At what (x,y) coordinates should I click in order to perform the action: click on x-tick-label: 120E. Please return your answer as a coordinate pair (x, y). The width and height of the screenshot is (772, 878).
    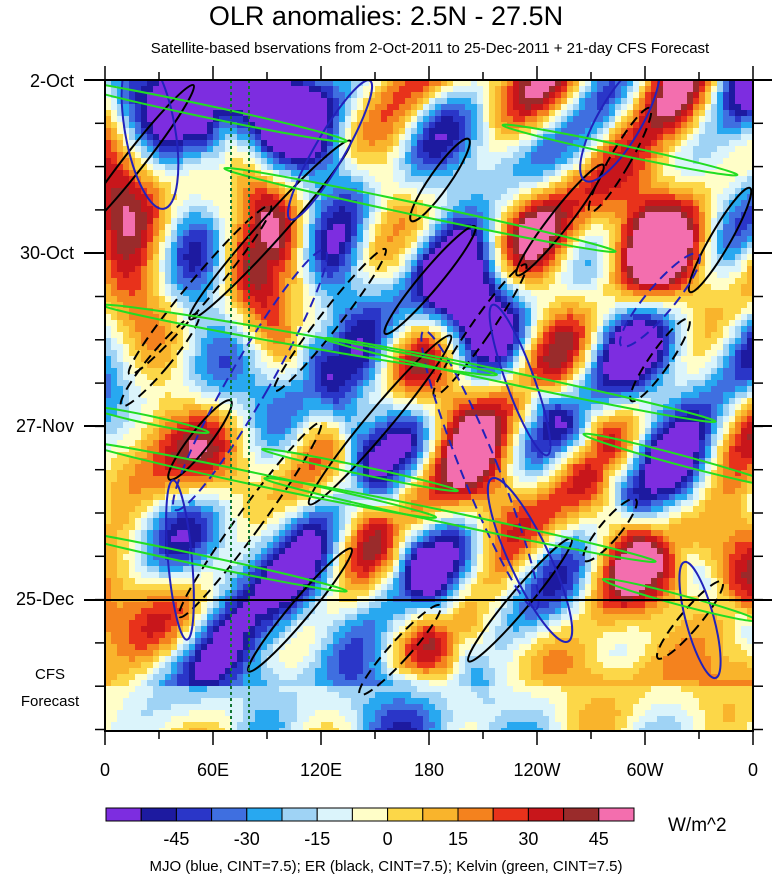
    Looking at the image, I should click on (321, 770).